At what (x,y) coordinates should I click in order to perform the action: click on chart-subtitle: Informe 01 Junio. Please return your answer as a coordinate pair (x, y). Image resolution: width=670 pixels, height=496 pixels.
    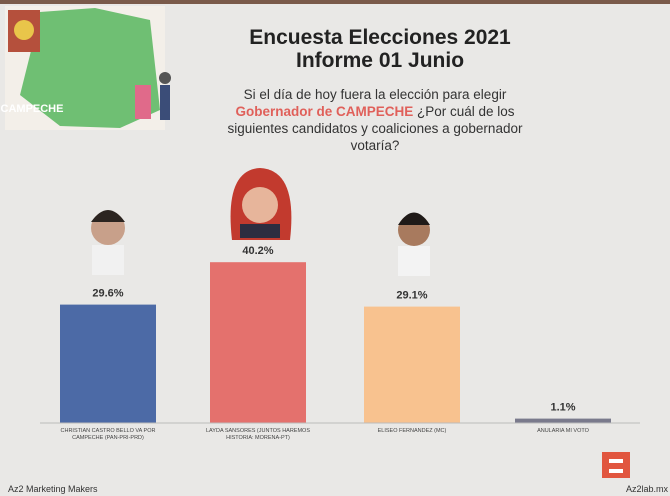
    Looking at the image, I should click on (380, 60).